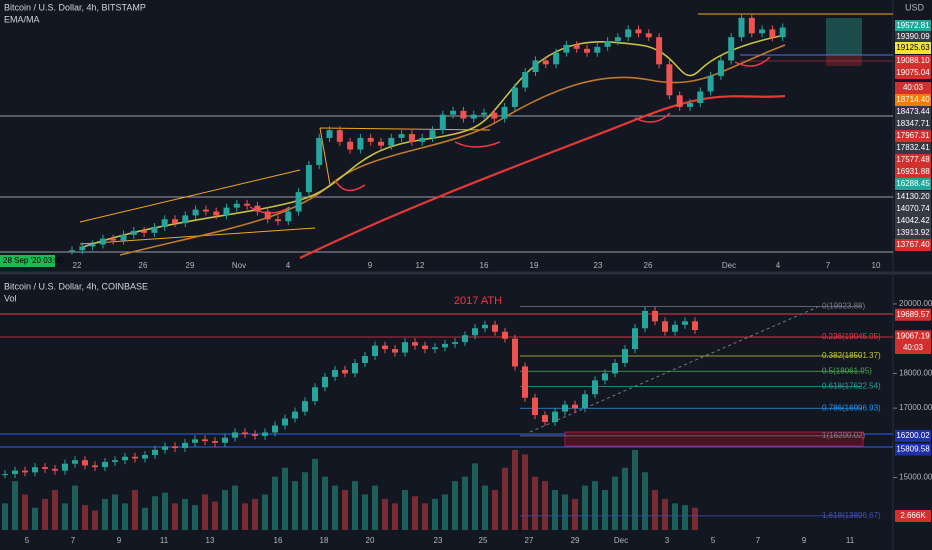 Image resolution: width=932 pixels, height=550 pixels. What do you see at coordinates (913, 348) in the screenshot?
I see `timer-tag` at bounding box center [913, 348].